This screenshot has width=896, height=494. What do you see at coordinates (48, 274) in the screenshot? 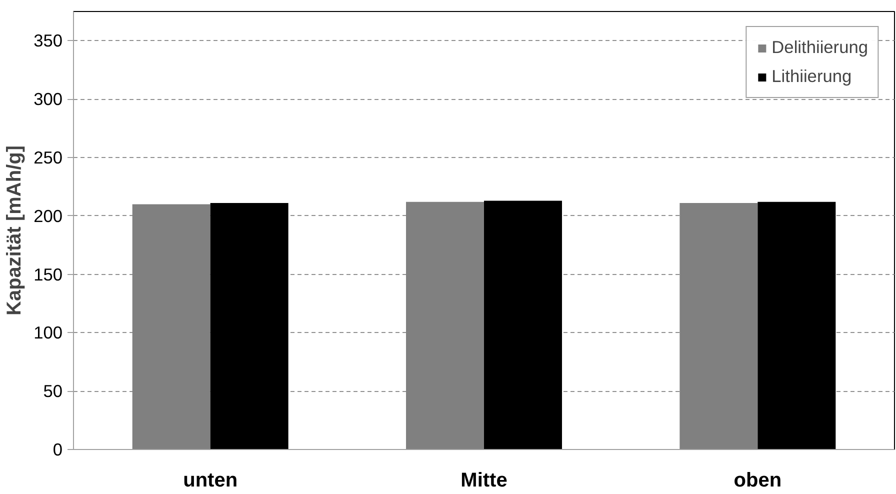
I see `y-tick-label: 150` at bounding box center [48, 274].